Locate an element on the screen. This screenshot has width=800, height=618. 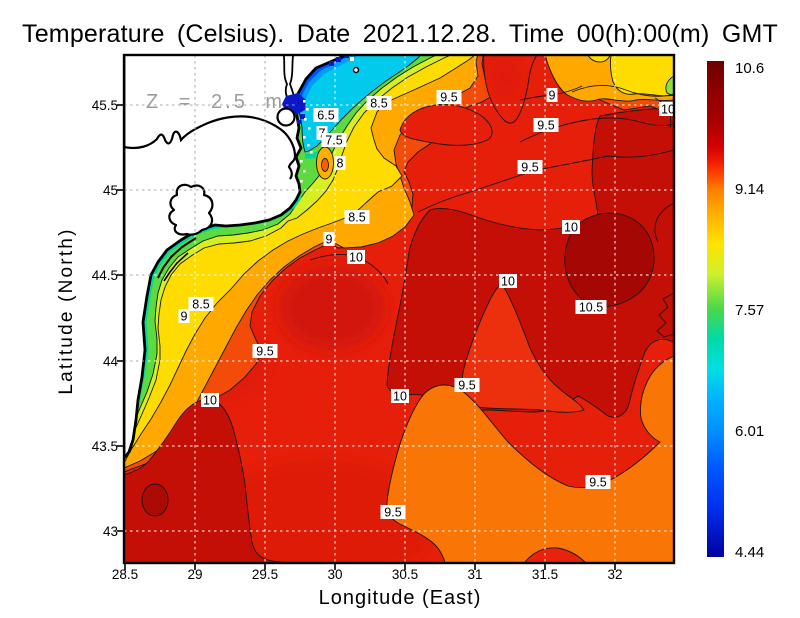
svg-text: 8 is located at coordinates (340, 164).